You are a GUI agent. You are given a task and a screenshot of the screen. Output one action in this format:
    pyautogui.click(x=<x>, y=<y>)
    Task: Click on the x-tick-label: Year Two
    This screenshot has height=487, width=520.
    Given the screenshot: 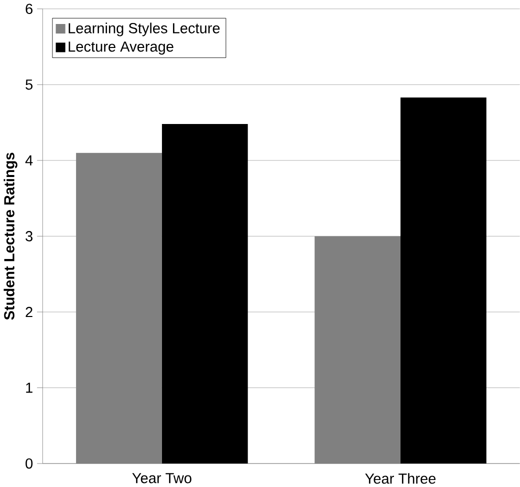 What is the action you would take?
    pyautogui.click(x=162, y=477)
    